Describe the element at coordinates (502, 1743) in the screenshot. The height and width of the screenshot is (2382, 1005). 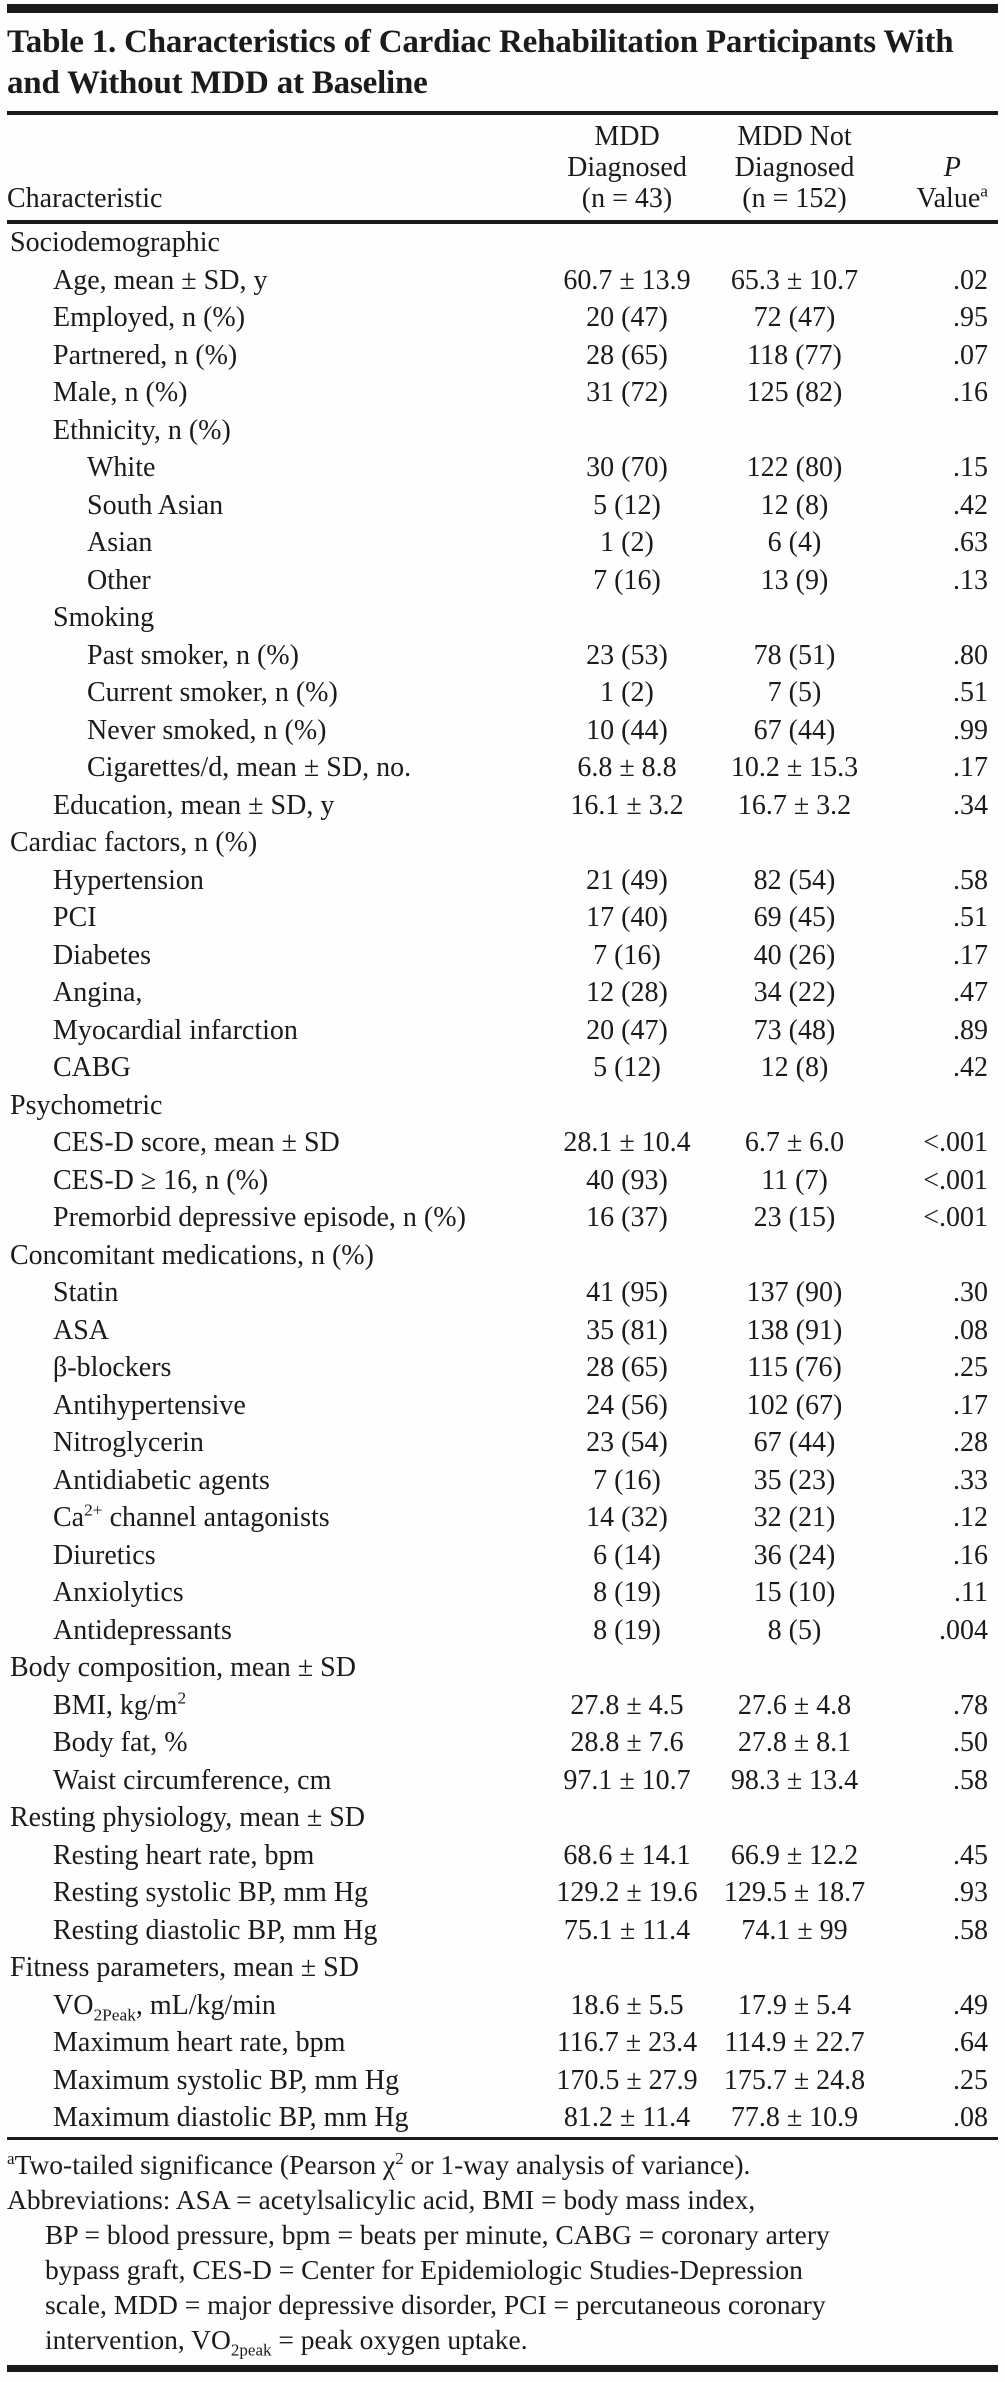
I see `table-row: Body fat, % 28.8 ± 7.6 27.8 ± 8.1 .50` at that location.